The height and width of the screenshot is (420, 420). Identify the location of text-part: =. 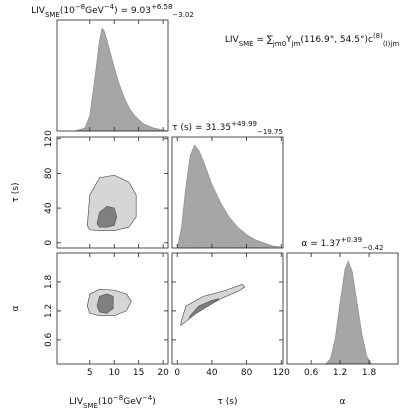
(260, 40).